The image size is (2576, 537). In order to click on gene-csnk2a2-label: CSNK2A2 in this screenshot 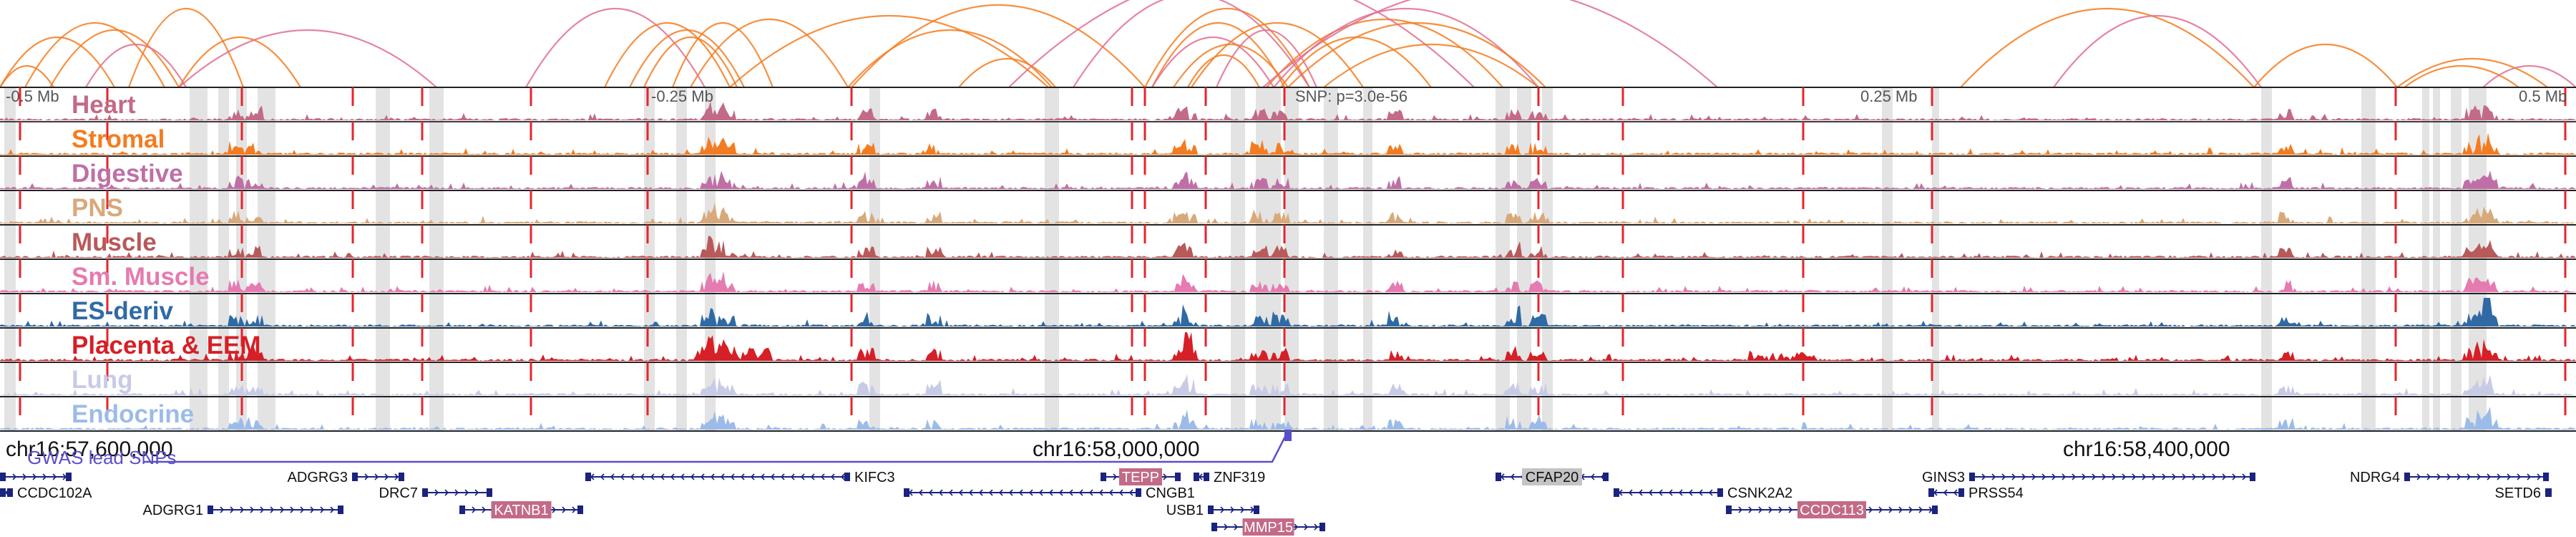, I will do `click(1759, 493)`.